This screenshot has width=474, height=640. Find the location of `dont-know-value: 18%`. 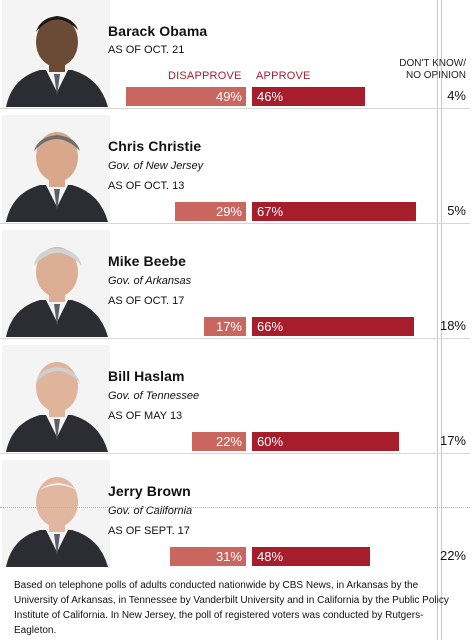

dont-know-value: 18% is located at coordinates (452, 325).